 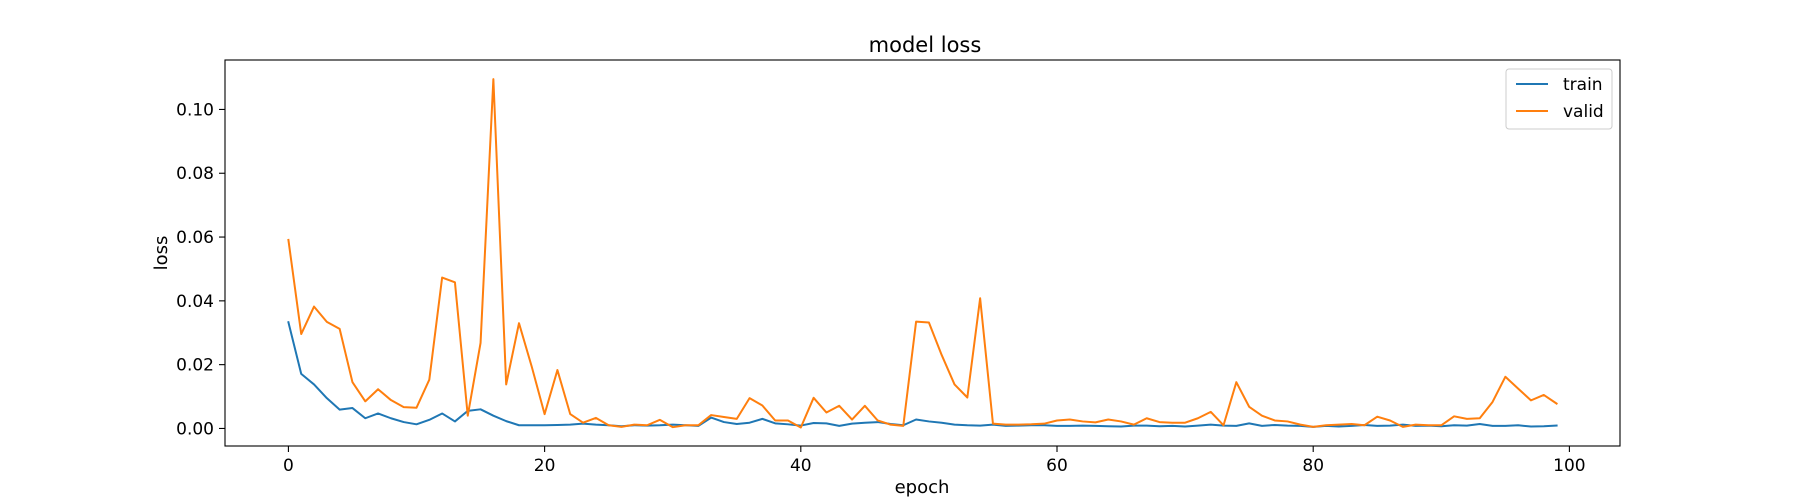 I want to click on x-tick-label: 0, so click(x=288, y=466).